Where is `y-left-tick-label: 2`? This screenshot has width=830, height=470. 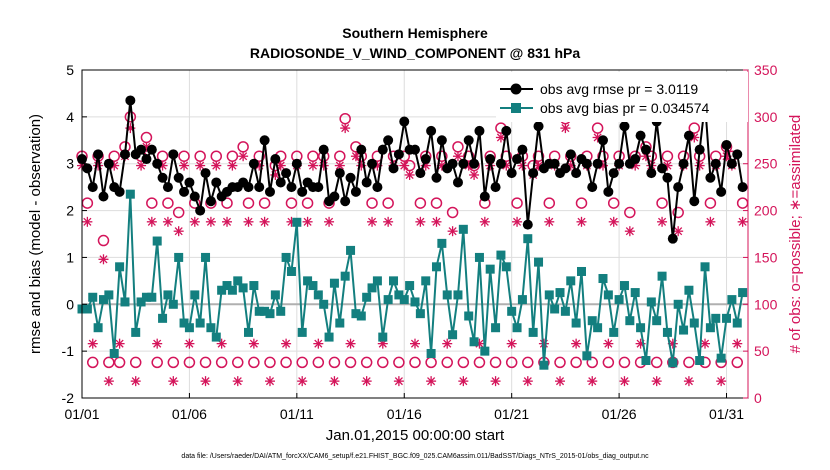 y-left-tick-label: 2 is located at coordinates (70, 211).